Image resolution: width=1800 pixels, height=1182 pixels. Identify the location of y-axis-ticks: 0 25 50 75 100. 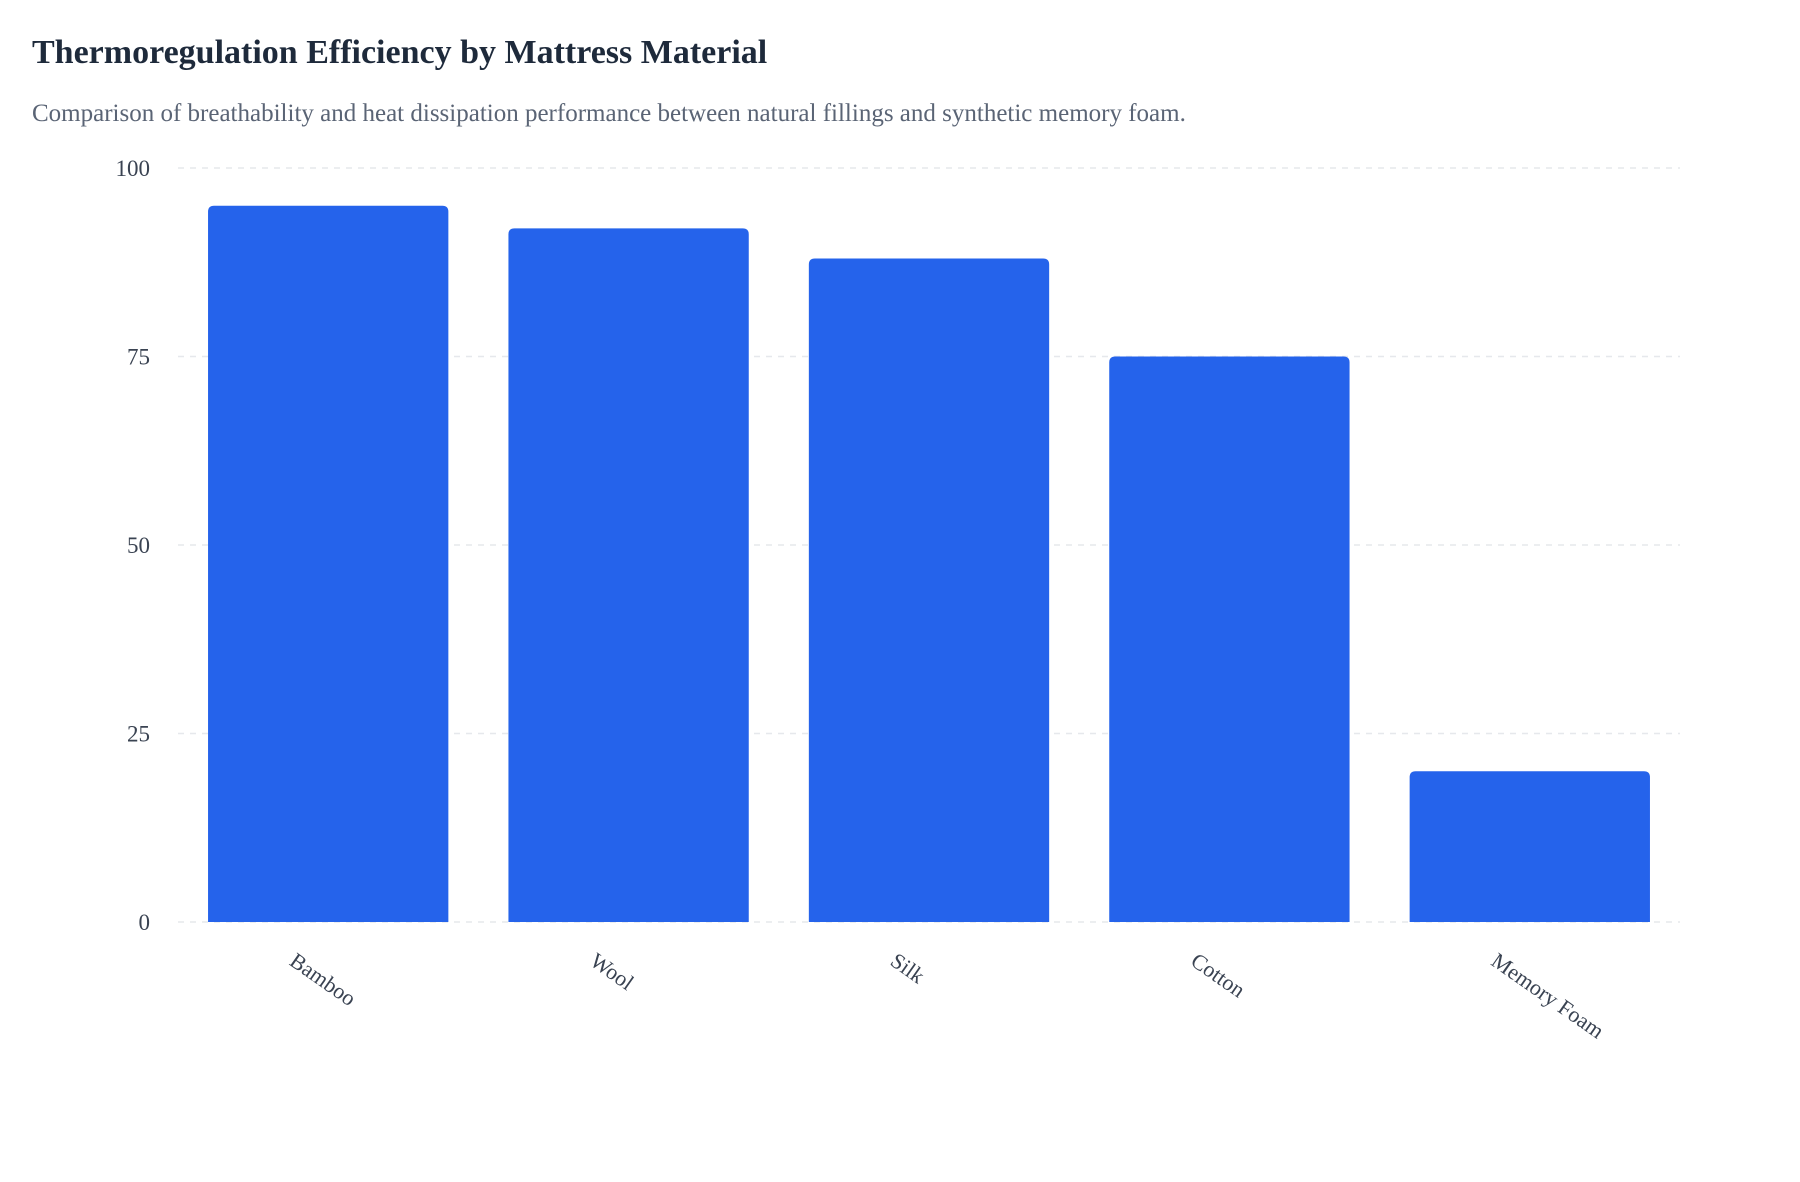
(133, 545).